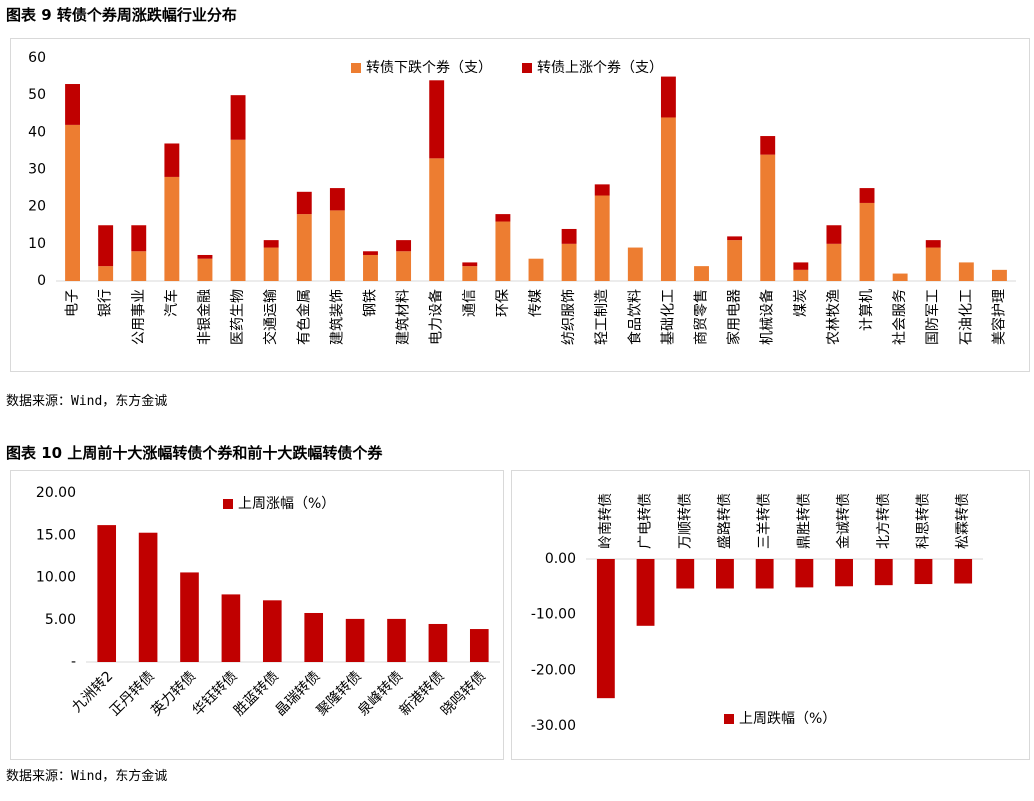  What do you see at coordinates (804, 521) in the screenshot?
I see `x-tick-label: 鼎胜转债` at bounding box center [804, 521].